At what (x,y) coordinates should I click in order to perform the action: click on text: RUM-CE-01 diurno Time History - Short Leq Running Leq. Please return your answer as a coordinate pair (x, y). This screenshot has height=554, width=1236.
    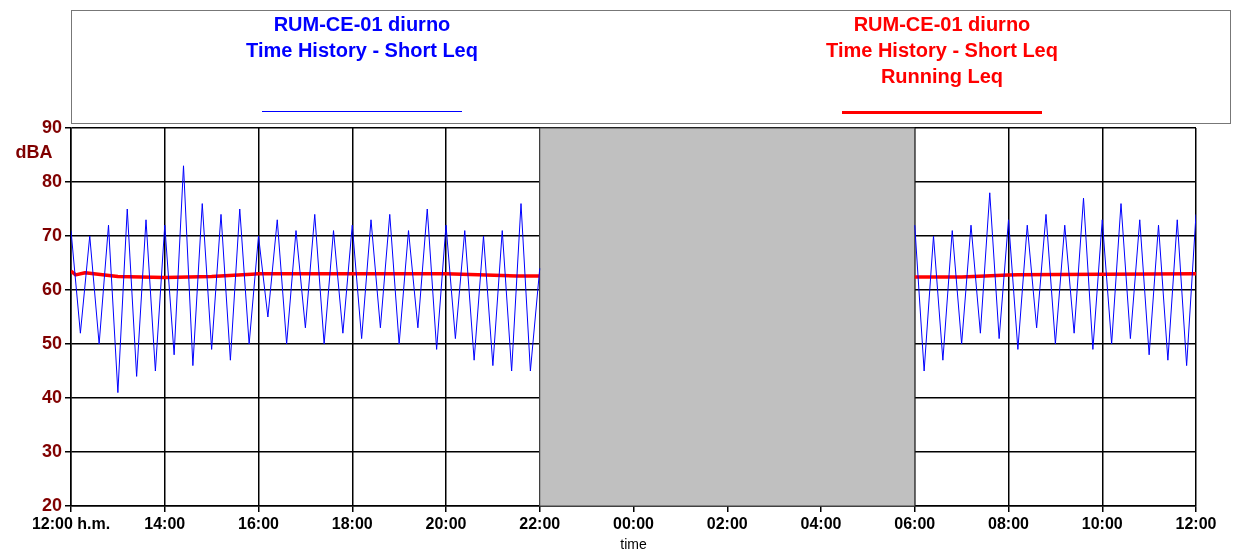
    Looking at the image, I should click on (942, 50).